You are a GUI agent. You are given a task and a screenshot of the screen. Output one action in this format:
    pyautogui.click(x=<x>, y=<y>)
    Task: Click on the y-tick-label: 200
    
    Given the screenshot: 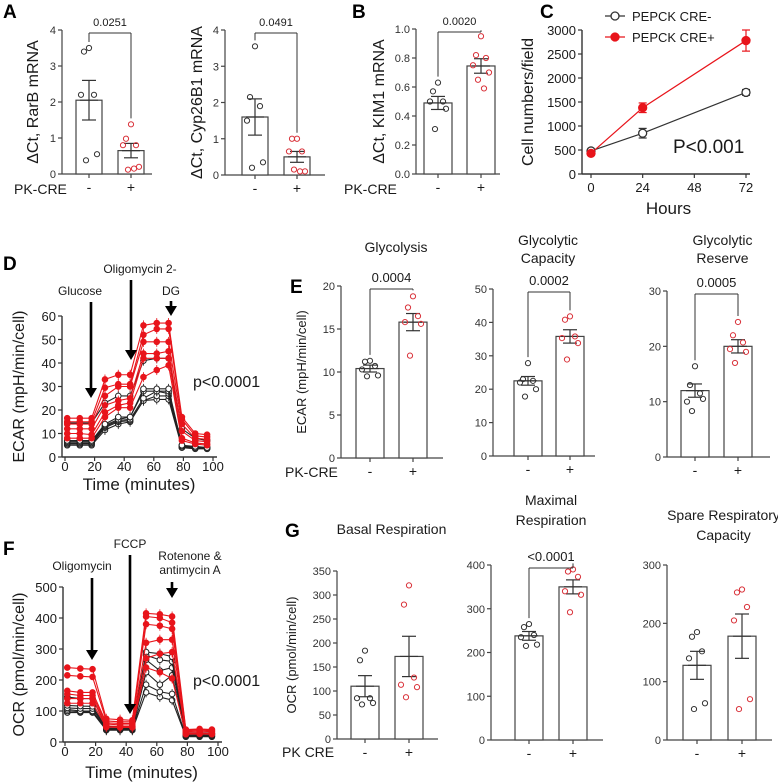 What is the action you would take?
    pyautogui.click(x=652, y=624)
    